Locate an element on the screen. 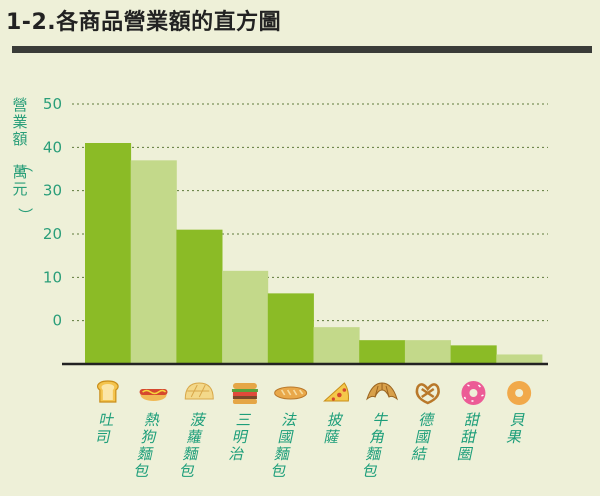 The image size is (600, 496). category-label-char: 蘿 is located at coordinates (194, 437).